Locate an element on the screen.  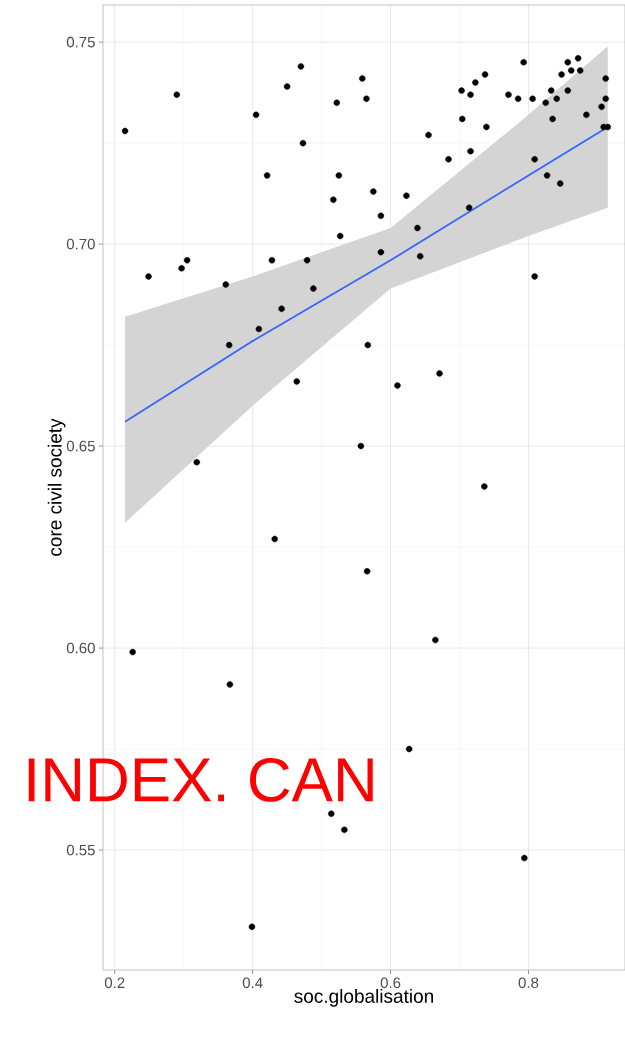
y-tick-label: 0.60 is located at coordinates (80, 648).